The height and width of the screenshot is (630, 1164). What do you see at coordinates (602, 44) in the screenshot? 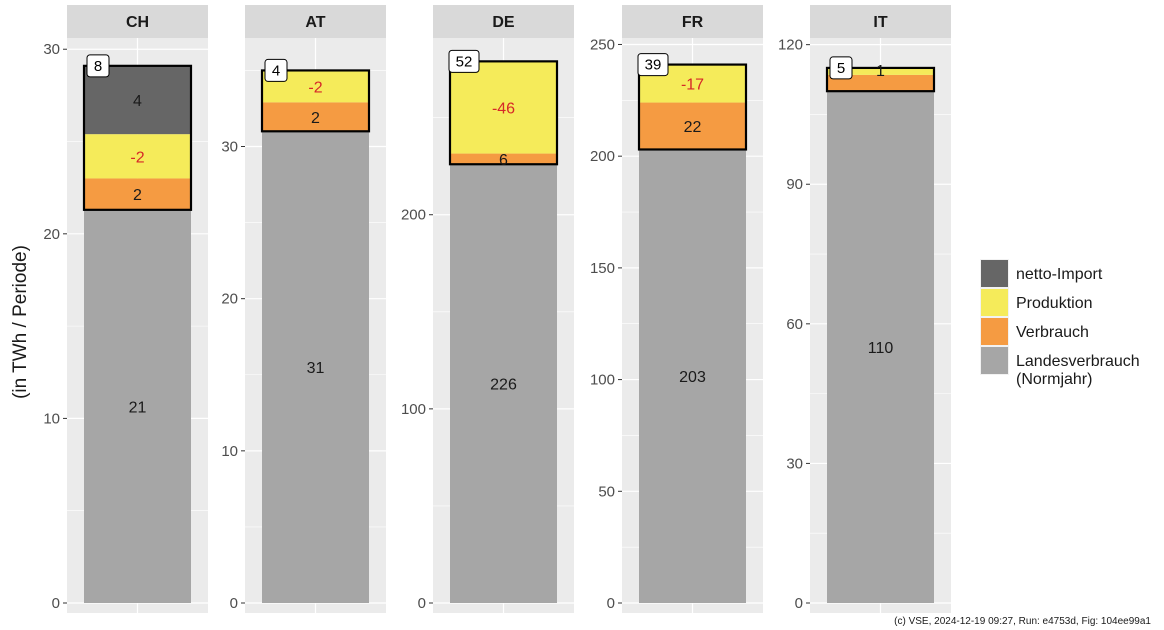
I see `y-tick-label: 250` at bounding box center [602, 44].